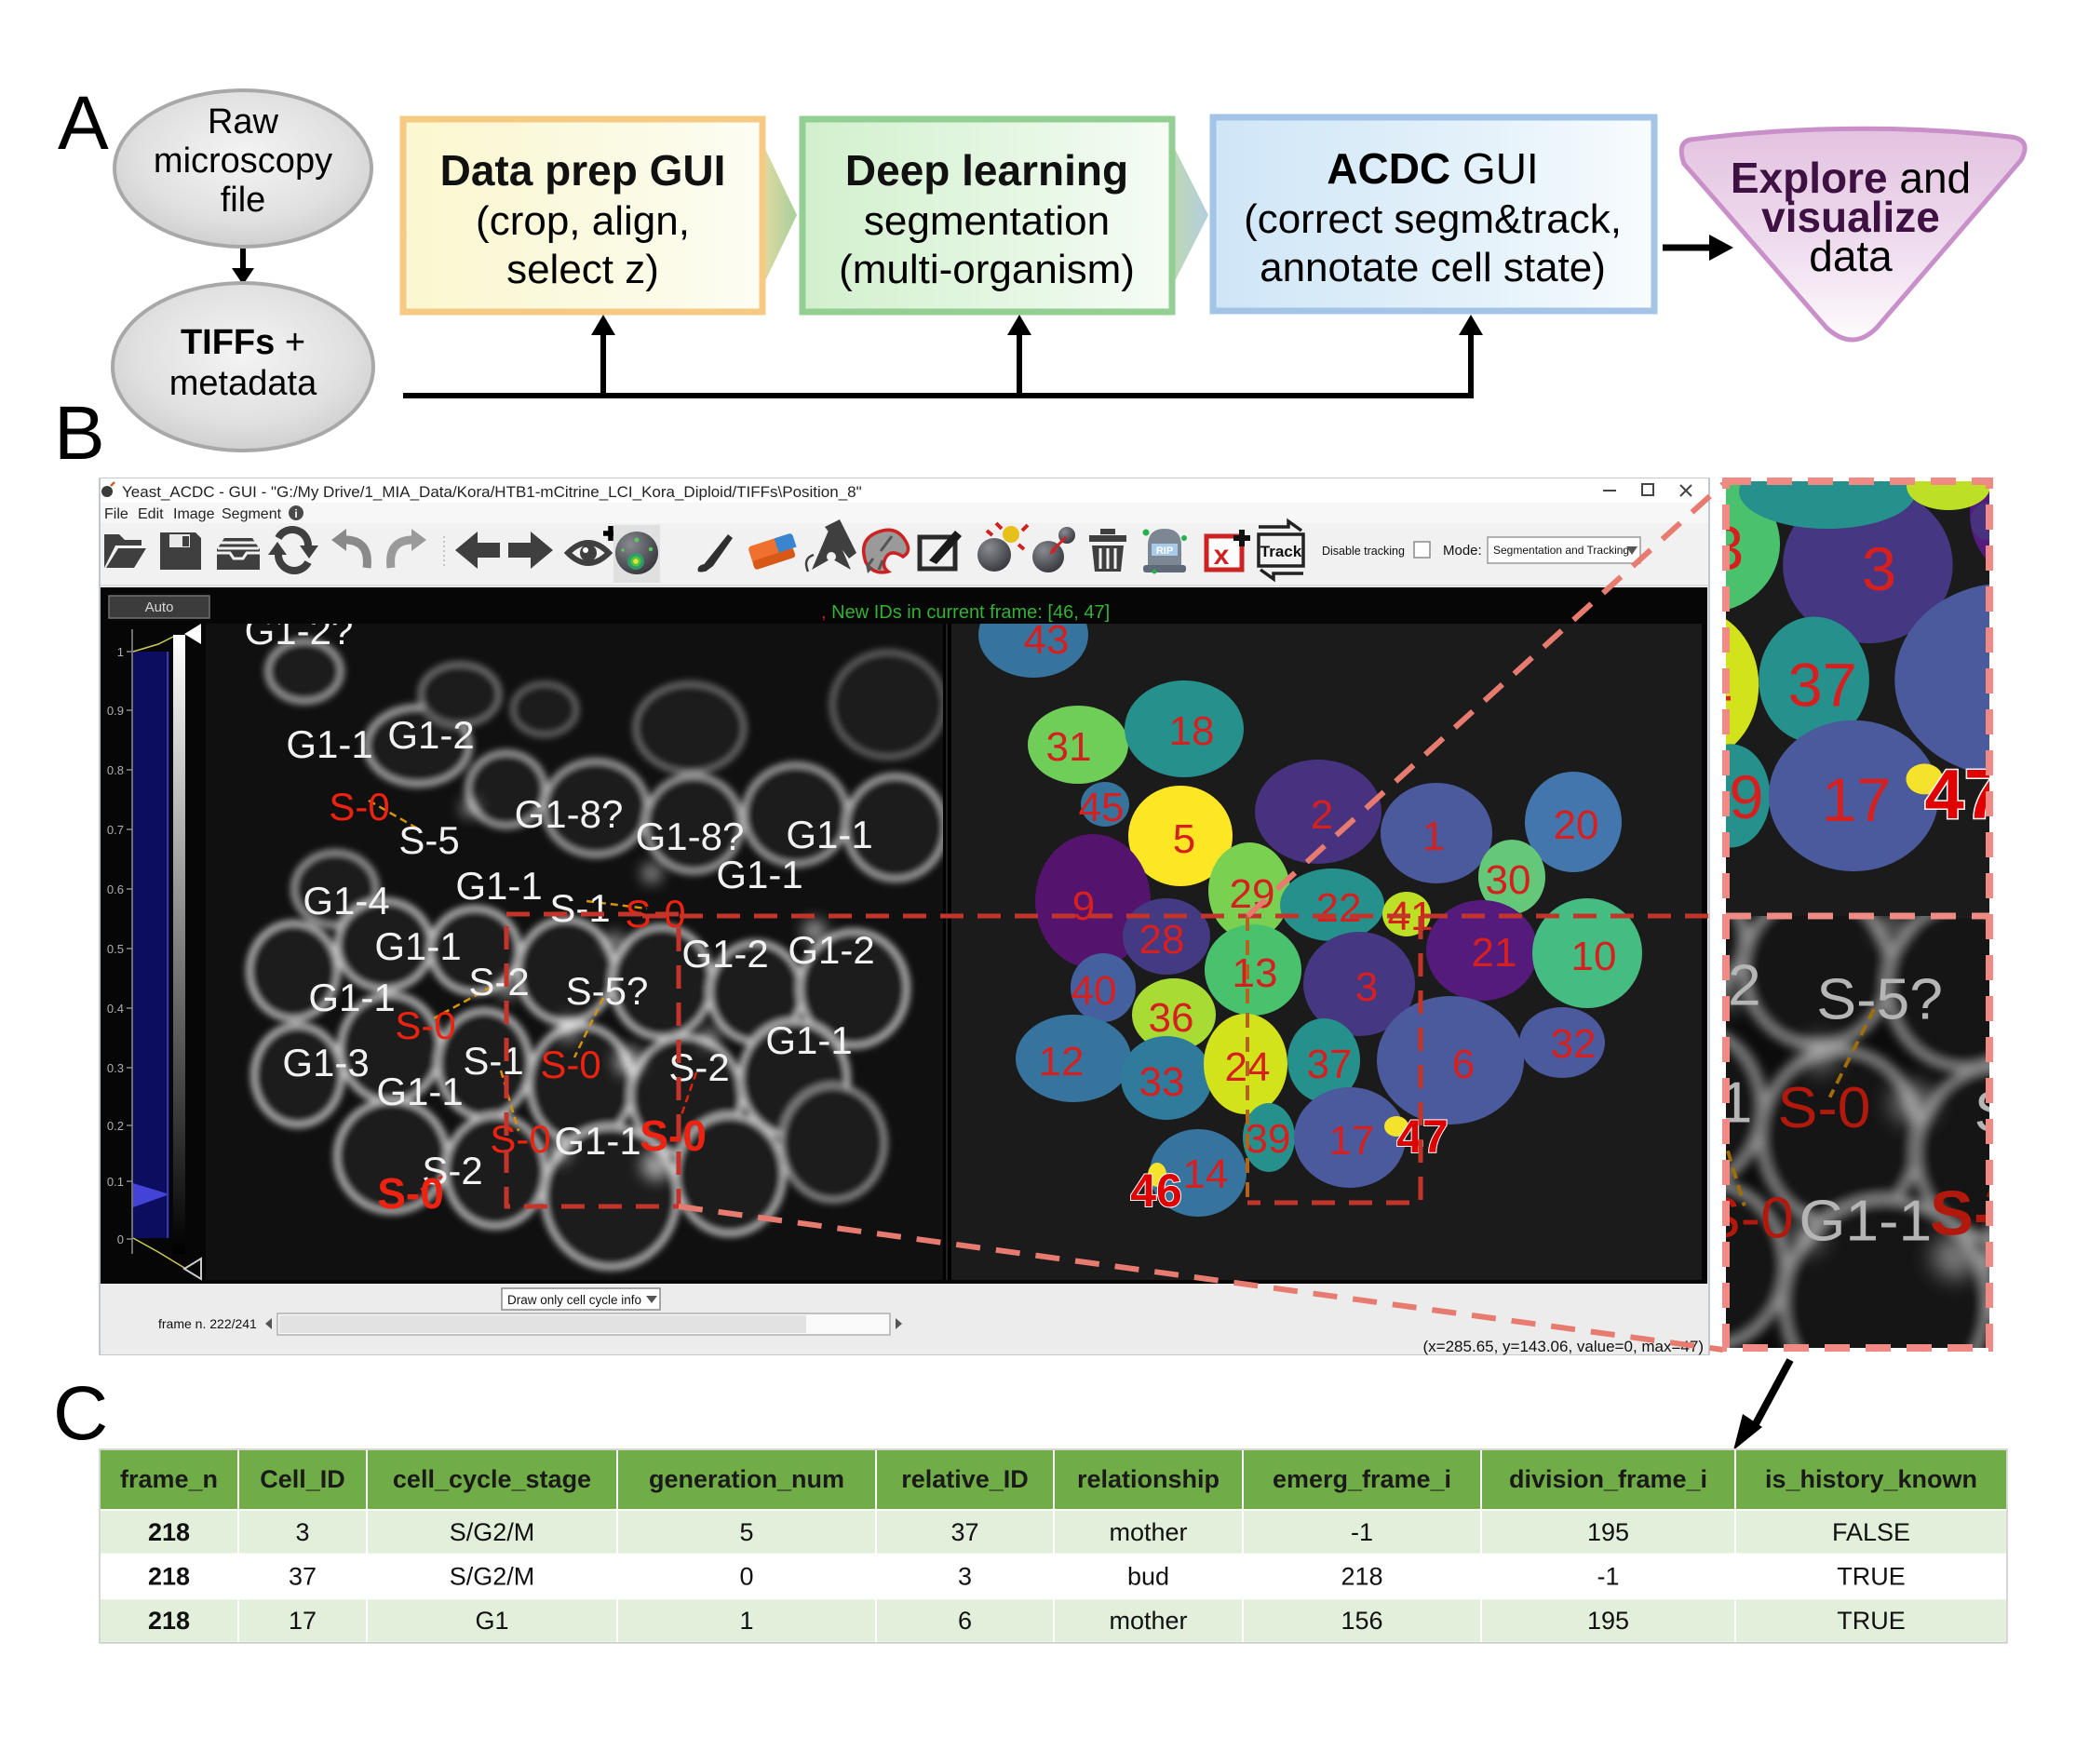  I want to click on svg-text: RIP, so click(1164, 551).